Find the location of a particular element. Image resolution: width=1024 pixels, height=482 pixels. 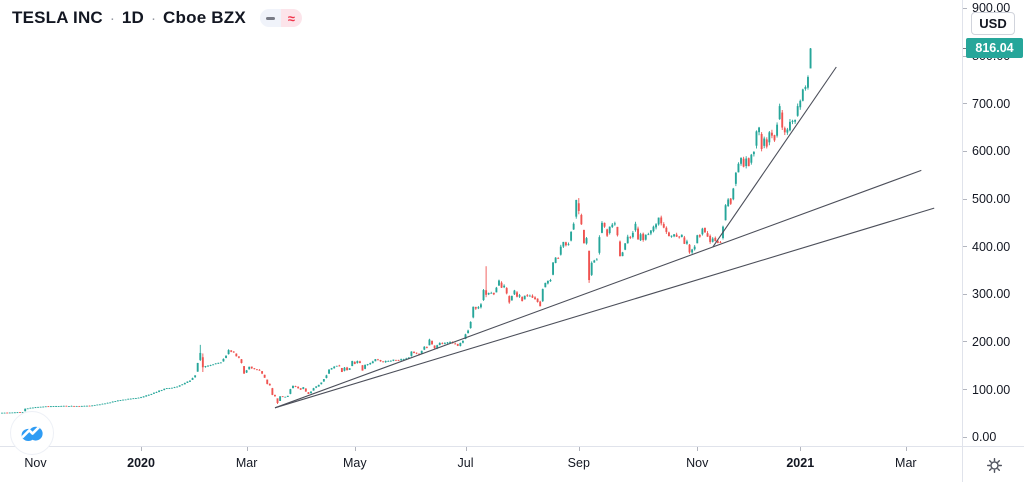

price-axis-label: 300.00 is located at coordinates (991, 294).